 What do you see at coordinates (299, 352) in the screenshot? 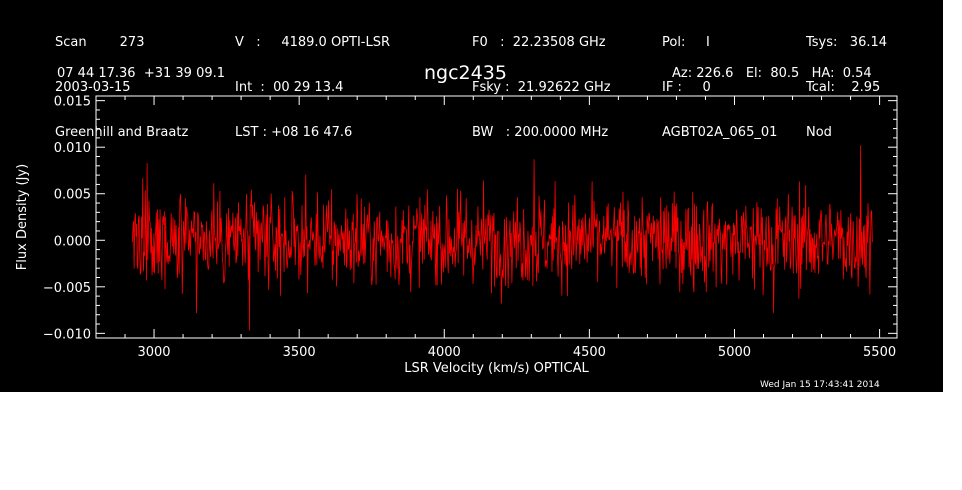
I see `x-tick-label: 3500` at bounding box center [299, 352].